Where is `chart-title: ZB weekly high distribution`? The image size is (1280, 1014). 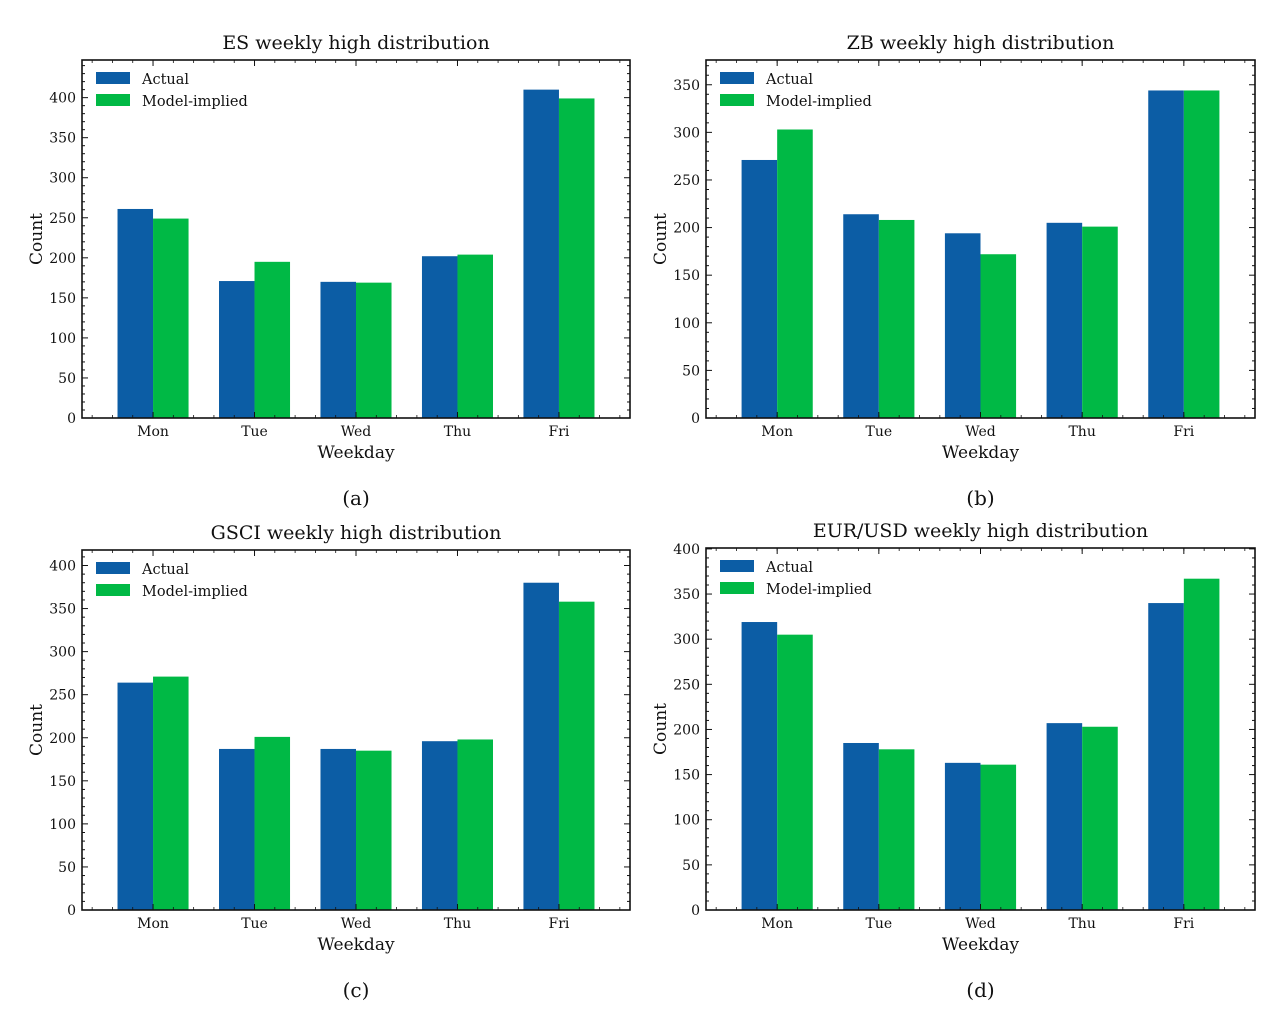
chart-title: ZB weekly high distribution is located at coordinates (981, 43).